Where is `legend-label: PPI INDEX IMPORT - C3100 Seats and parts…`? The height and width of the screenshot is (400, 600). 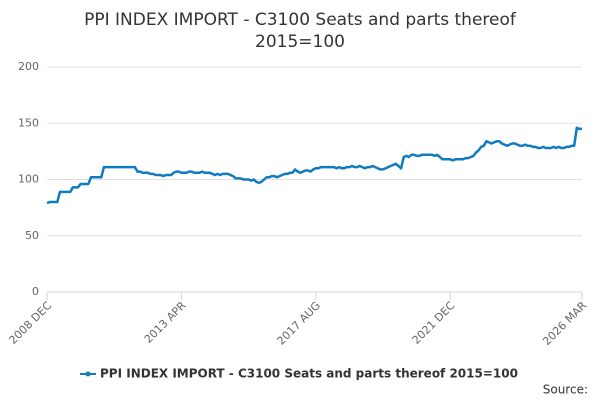 legend-label: PPI INDEX IMPORT - C3100 Seats and parts… is located at coordinates (309, 374).